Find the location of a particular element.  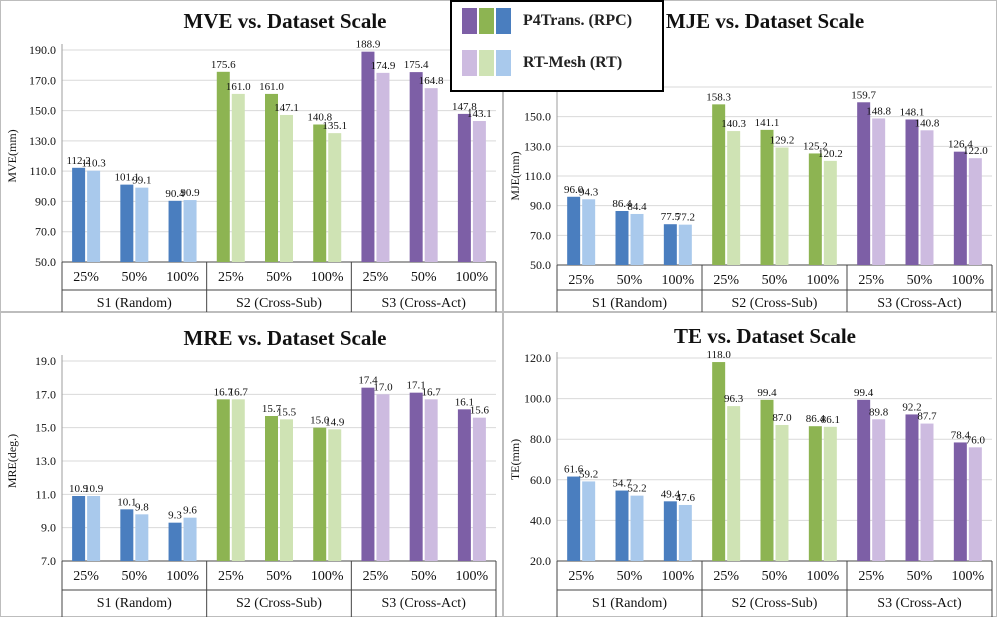

data-label: 77.5 is located at coordinates (671, 217).